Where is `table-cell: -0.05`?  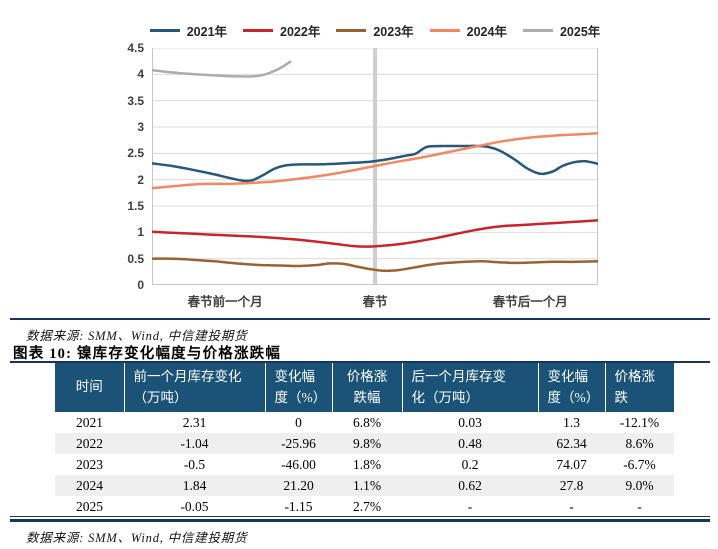
table-cell: -0.05 is located at coordinates (194, 506).